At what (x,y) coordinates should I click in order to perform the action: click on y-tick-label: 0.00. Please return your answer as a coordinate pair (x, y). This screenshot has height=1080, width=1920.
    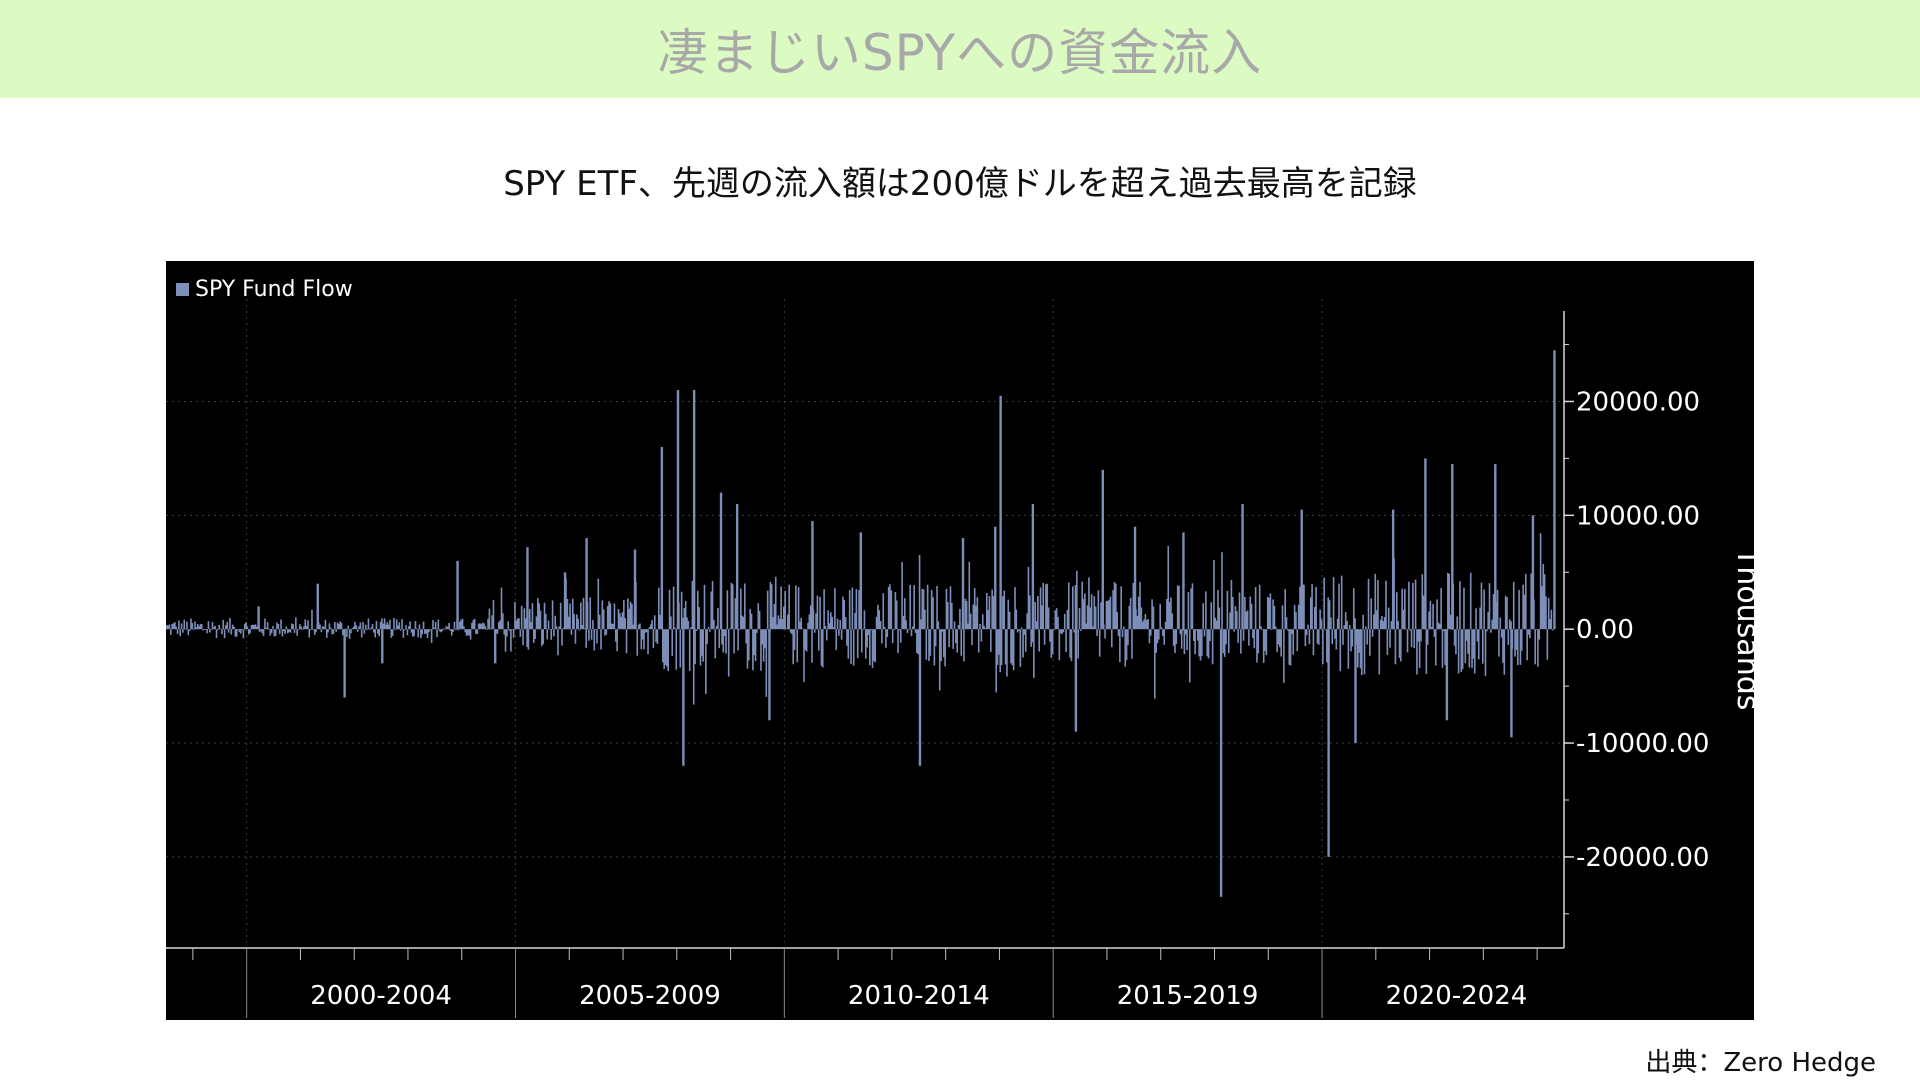
    Looking at the image, I should click on (1605, 630).